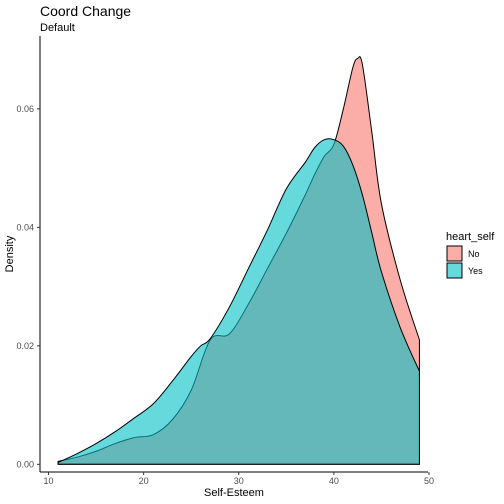 This screenshot has height=504, width=504. I want to click on x-axis-label: Self-Esteem, so click(234, 493).